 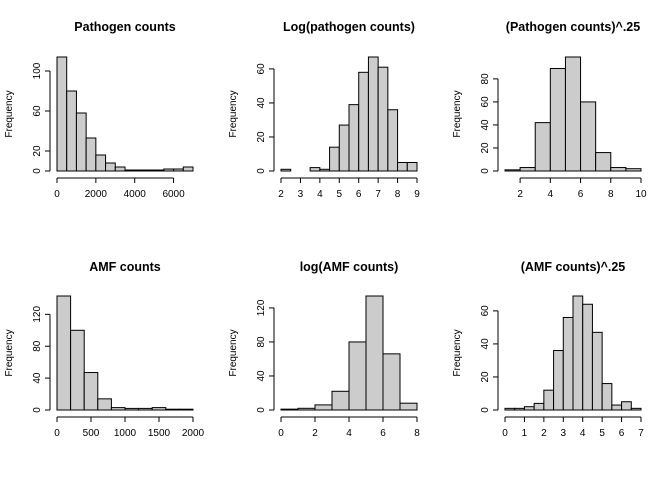 I want to click on panel-title: Log(pathogen counts), so click(x=349, y=27).